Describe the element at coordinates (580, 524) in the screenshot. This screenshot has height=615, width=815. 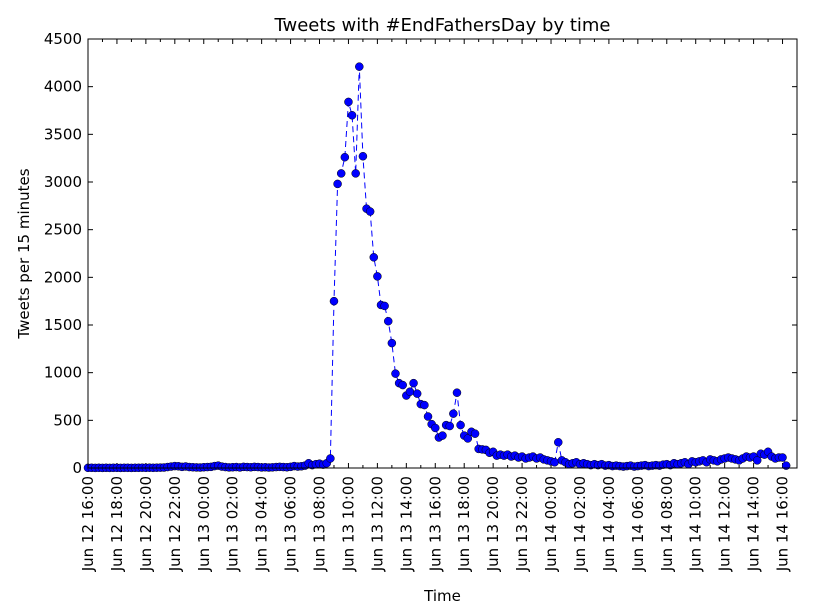
I see `x-tick-label: Jun 14 02:00` at that location.